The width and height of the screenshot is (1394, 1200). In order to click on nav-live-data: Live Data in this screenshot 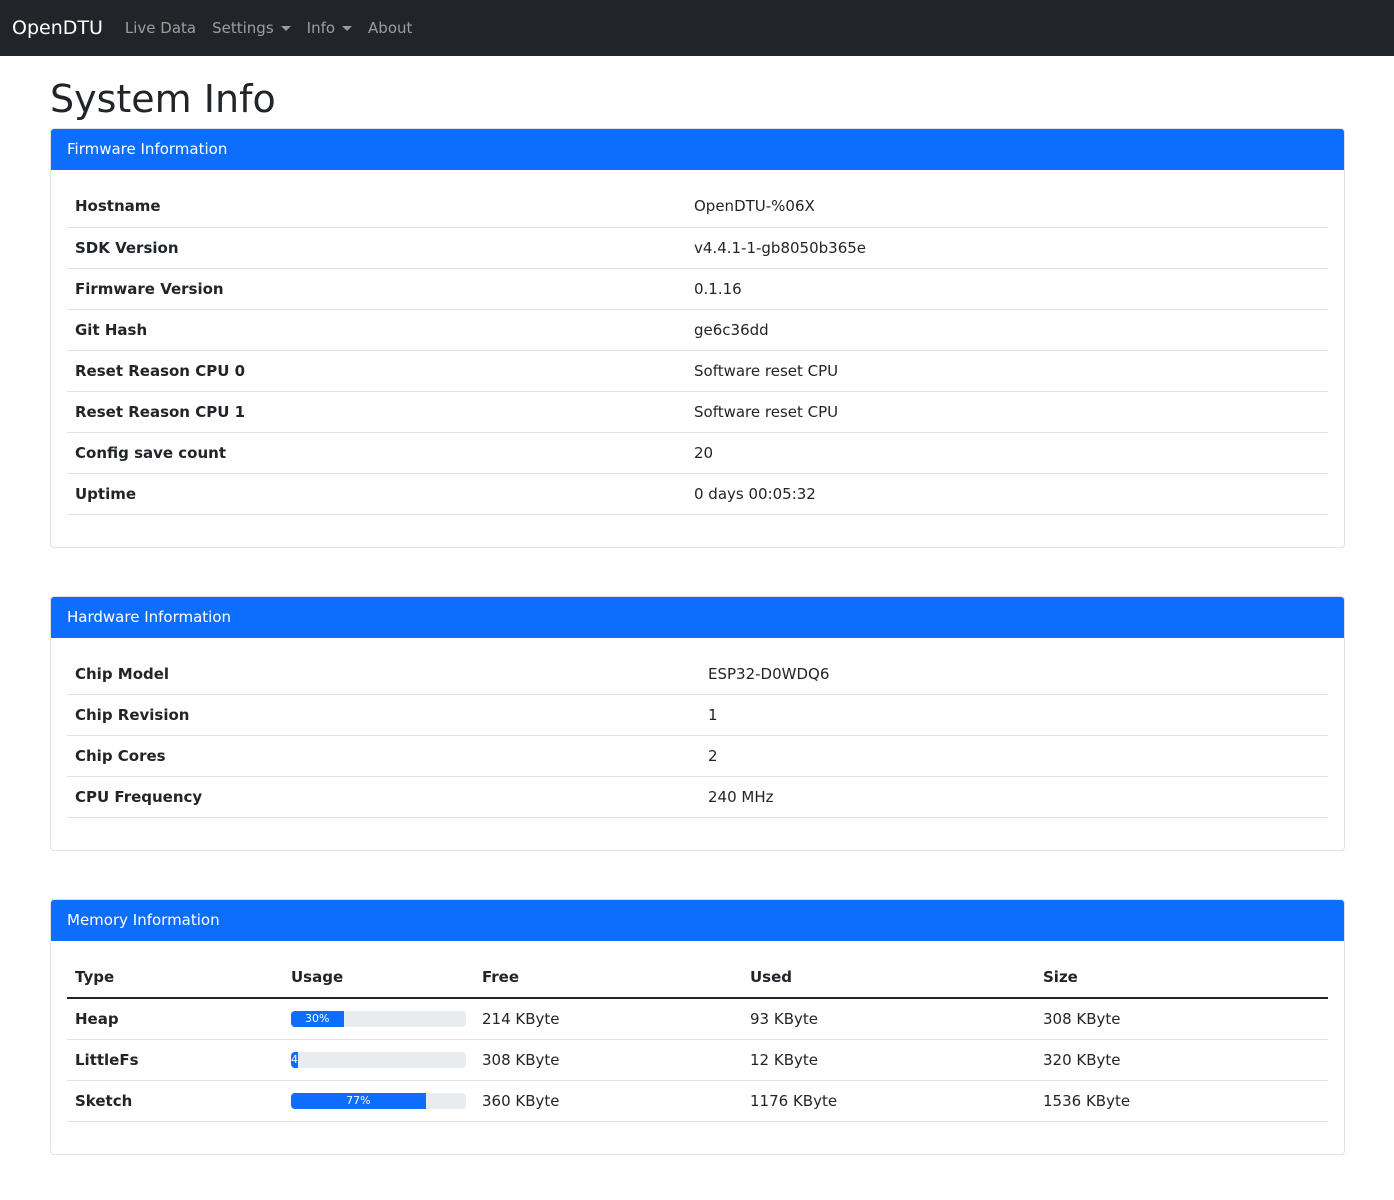, I will do `click(160, 28)`.